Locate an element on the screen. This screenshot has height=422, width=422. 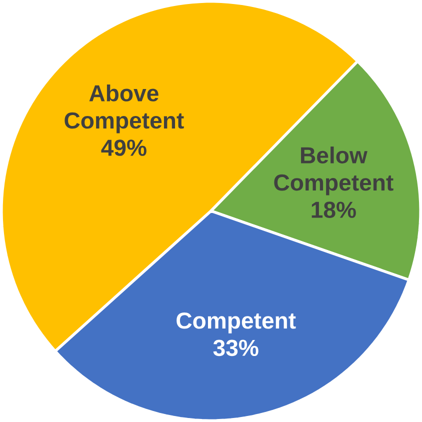
slice-label: Above Competent is located at coordinates (124, 109).